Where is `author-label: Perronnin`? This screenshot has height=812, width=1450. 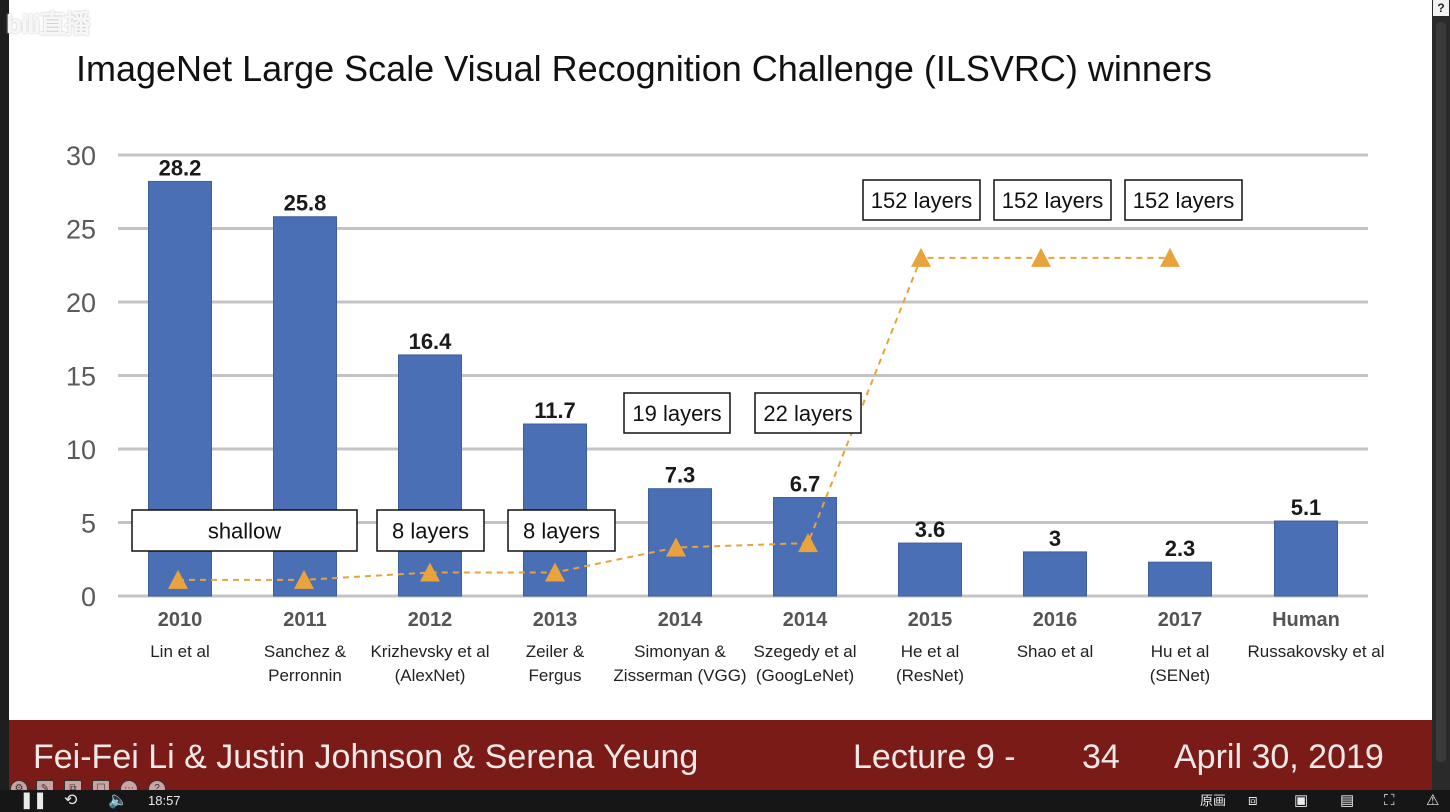 author-label: Perronnin is located at coordinates (305, 675).